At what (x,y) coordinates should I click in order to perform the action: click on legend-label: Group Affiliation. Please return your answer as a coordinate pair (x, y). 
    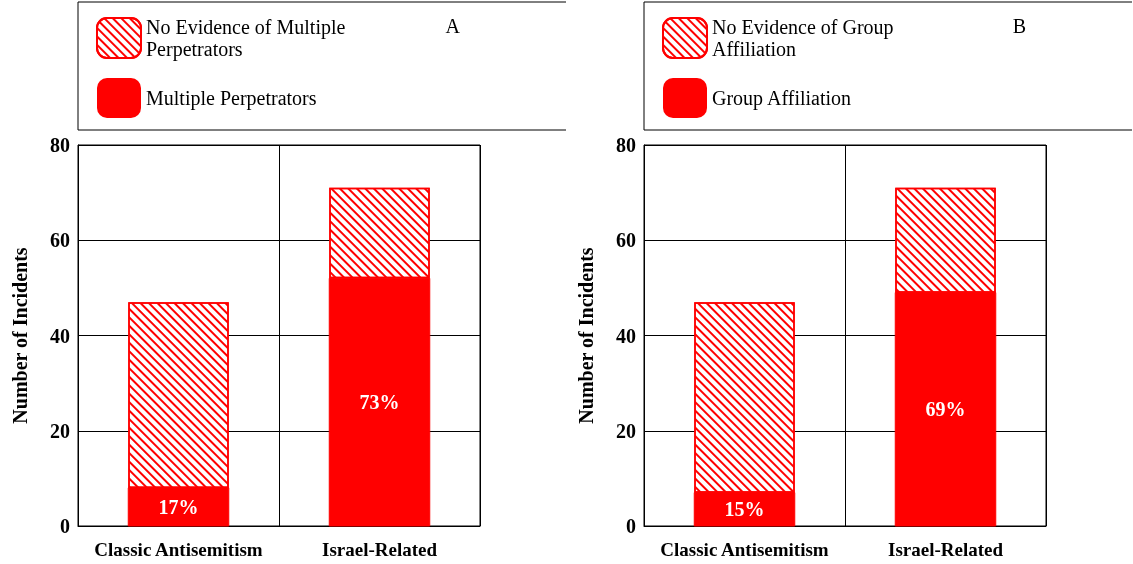
    Looking at the image, I should click on (782, 98).